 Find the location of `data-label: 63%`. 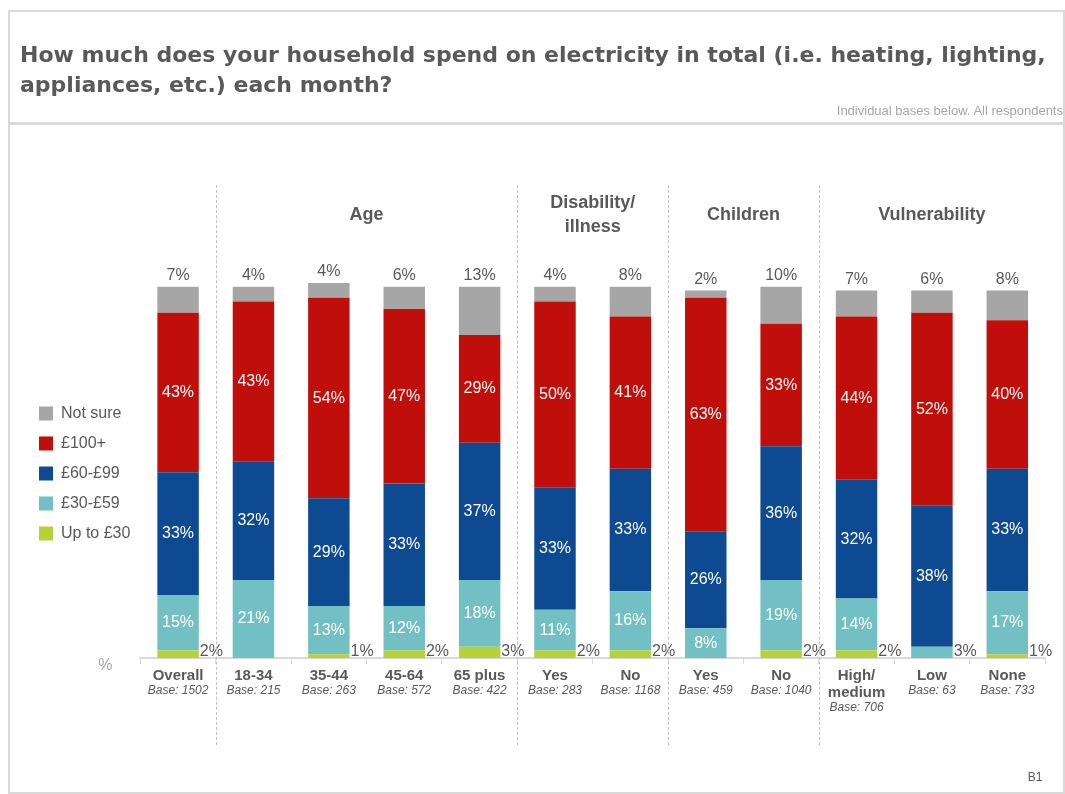

data-label: 63% is located at coordinates (705, 414).